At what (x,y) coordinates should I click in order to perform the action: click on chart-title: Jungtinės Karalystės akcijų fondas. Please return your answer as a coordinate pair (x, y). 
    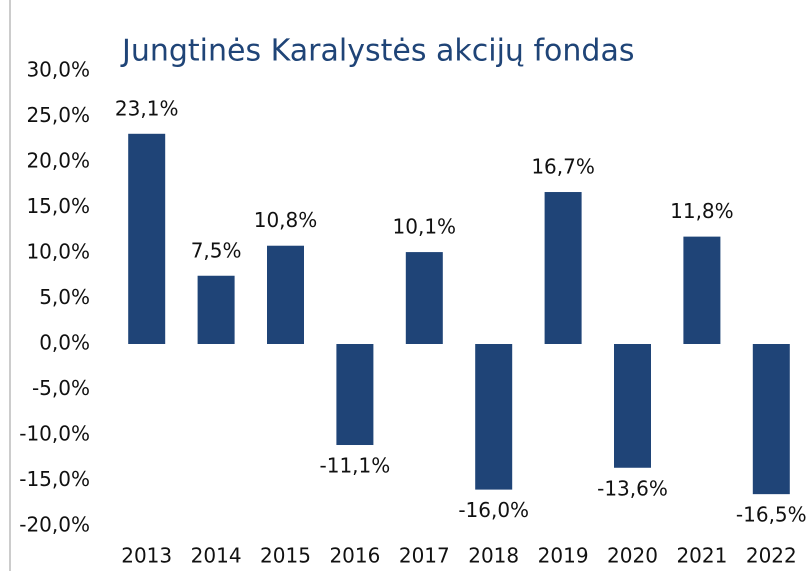
    Looking at the image, I should click on (377, 51).